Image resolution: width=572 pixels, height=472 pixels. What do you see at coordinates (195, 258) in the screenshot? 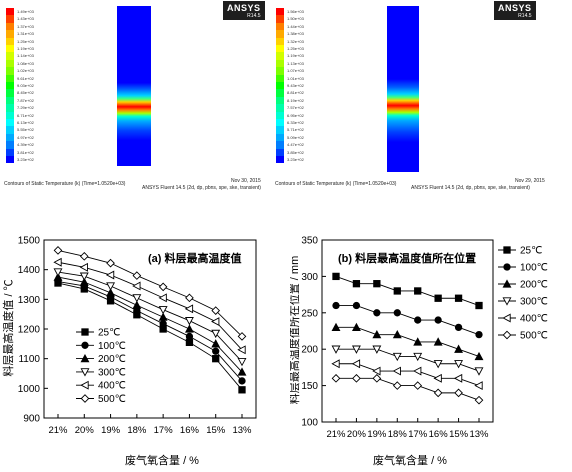
I see `chart-title: (a) 料层最高温度值` at bounding box center [195, 258].